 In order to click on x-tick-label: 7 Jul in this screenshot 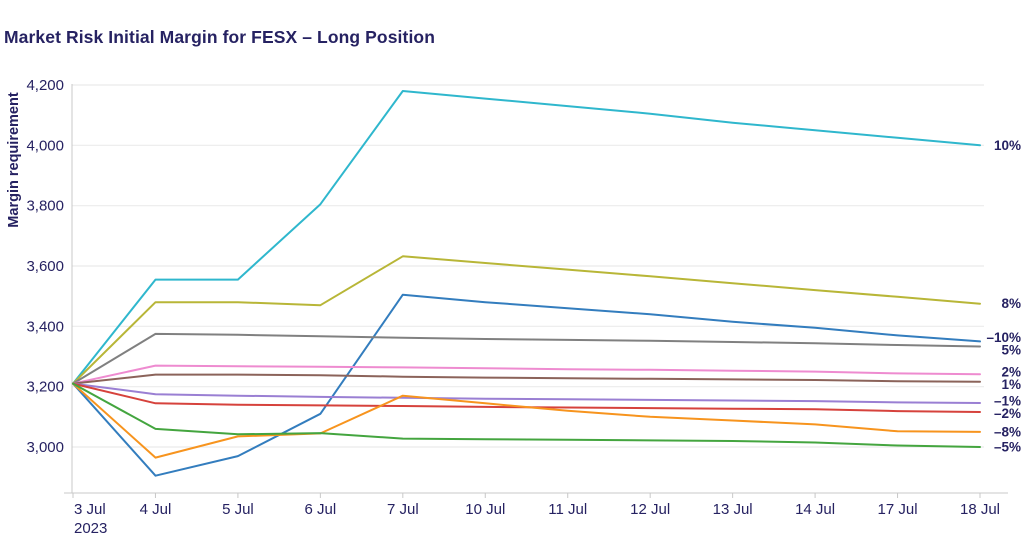, I will do `click(403, 509)`.